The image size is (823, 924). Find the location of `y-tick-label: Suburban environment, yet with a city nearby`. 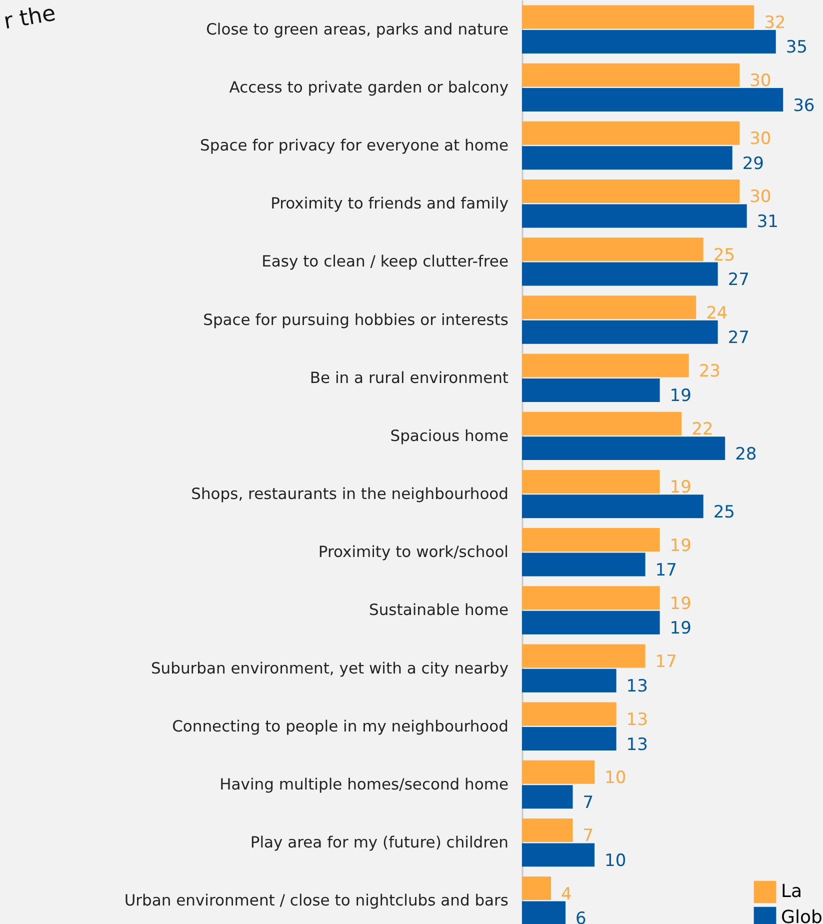

y-tick-label: Suburban environment, yet with a city nearby is located at coordinates (329, 668).